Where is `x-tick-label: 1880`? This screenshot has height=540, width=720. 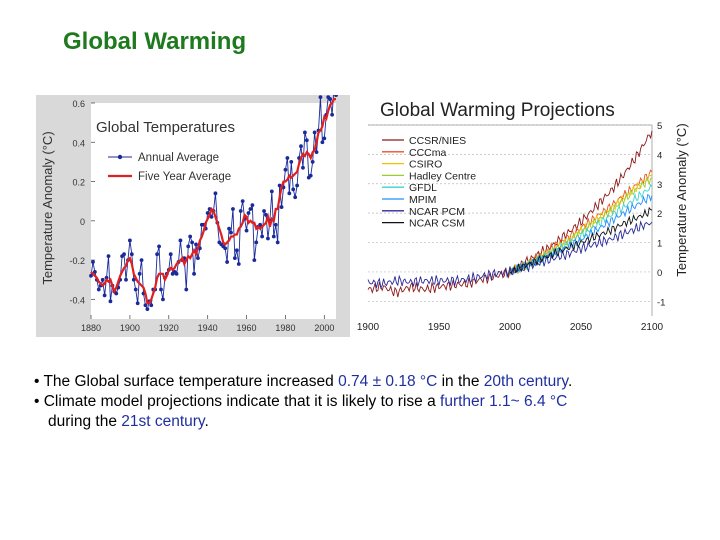 x-tick-label: 1880 is located at coordinates (91, 328).